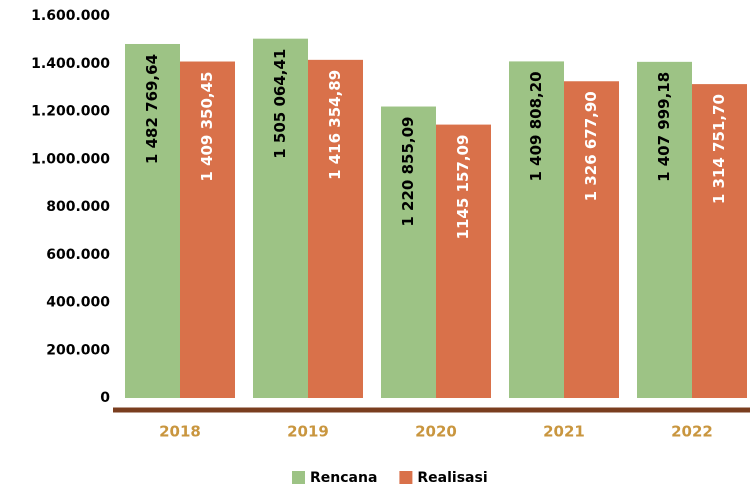  What do you see at coordinates (78, 350) in the screenshot?
I see `y-tick-label: 200.000` at bounding box center [78, 350].